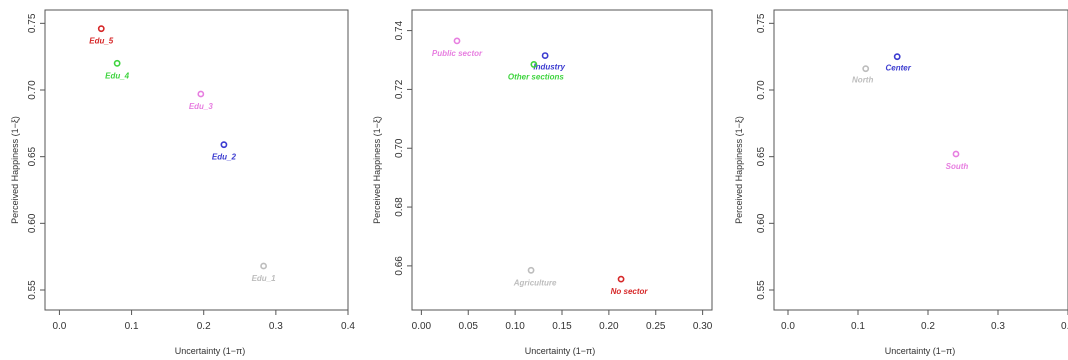 This screenshot has width=1068, height=360. I want to click on x-tick-label: 0.00, so click(422, 326).